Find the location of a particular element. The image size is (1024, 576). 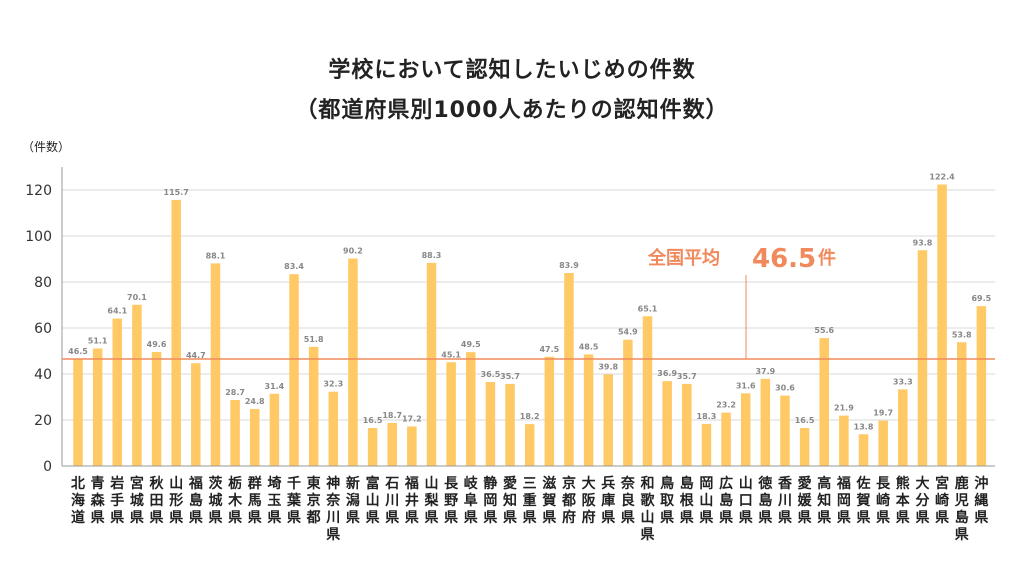

y-tick-label: 40 is located at coordinates (43, 375).